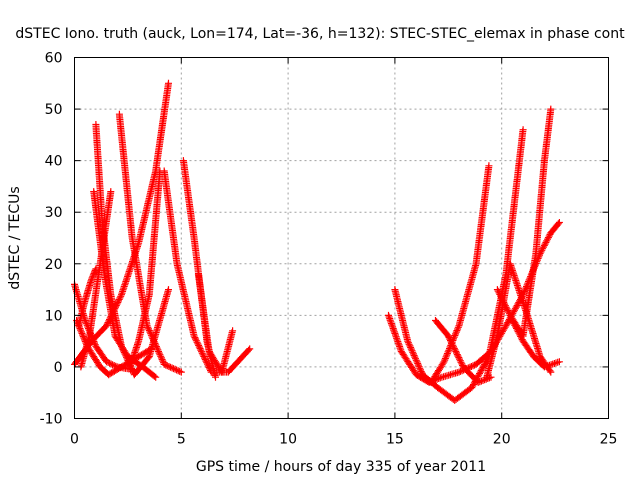 The height and width of the screenshot is (480, 640). What do you see at coordinates (54, 265) in the screenshot?
I see `y-tick-label: 20` at bounding box center [54, 265].